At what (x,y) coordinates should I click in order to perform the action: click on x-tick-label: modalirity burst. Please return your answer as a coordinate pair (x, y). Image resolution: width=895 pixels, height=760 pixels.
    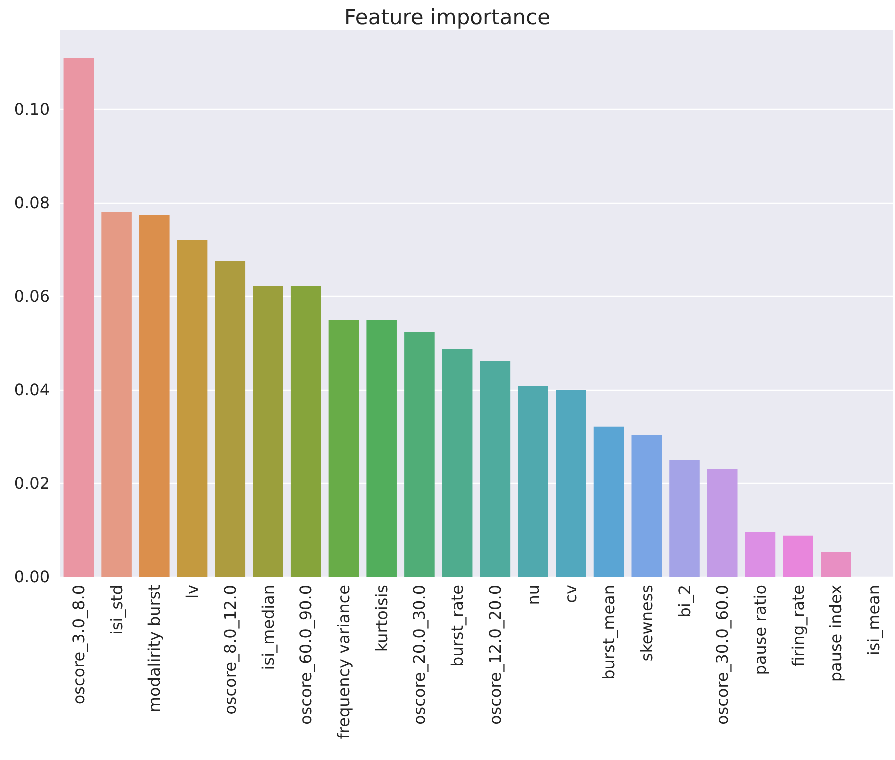
    Looking at the image, I should click on (154, 649).